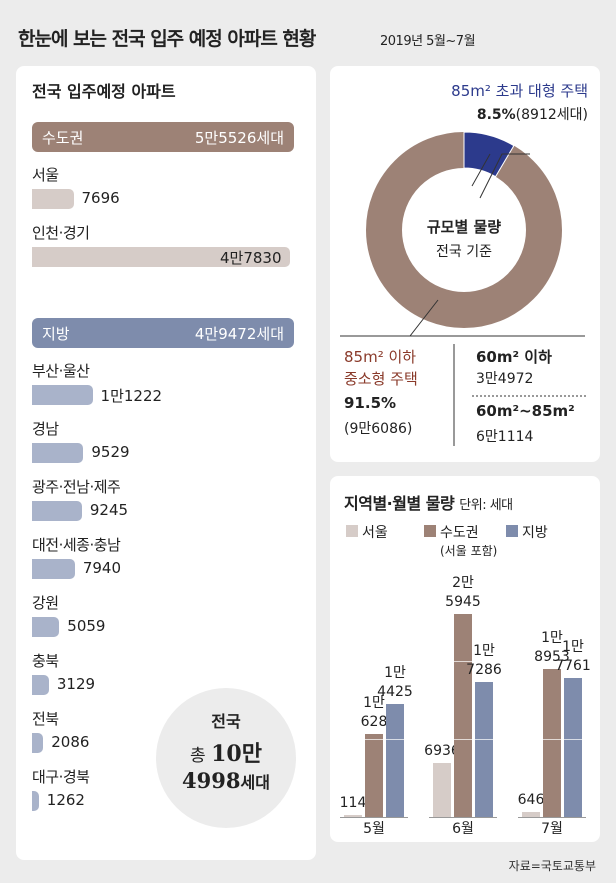  What do you see at coordinates (86, 626) in the screenshot?
I see `region-value: 5059` at bounding box center [86, 626].